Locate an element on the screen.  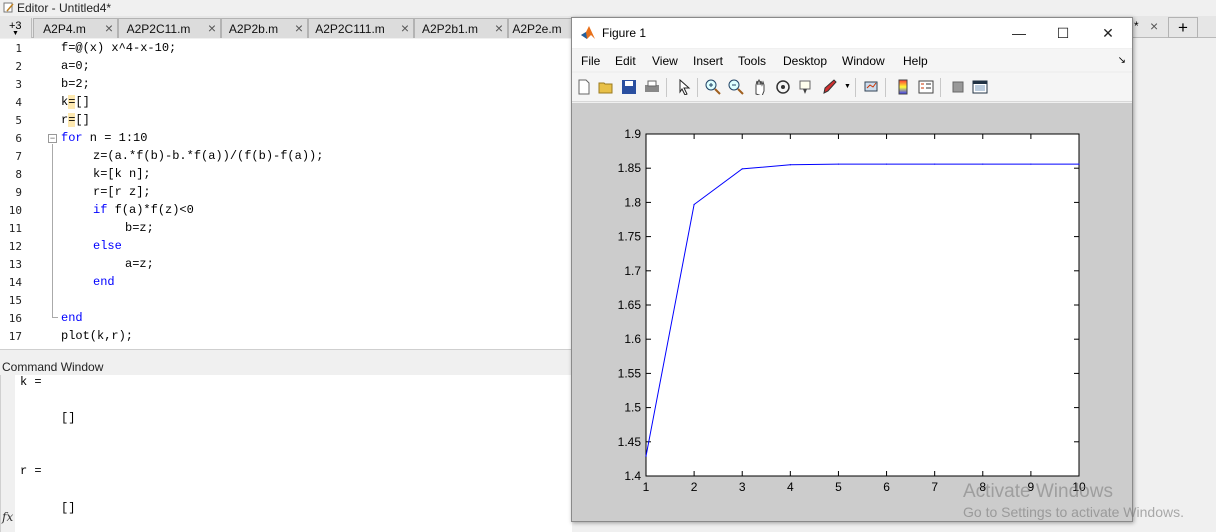
dock-arrow-icon: ↘ is located at coordinates (1121, 60).